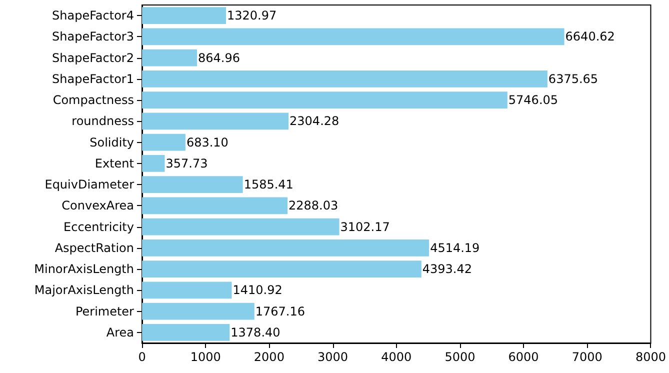 This screenshot has width=669, height=373. I want to click on data-label: 4514.19, so click(455, 247).